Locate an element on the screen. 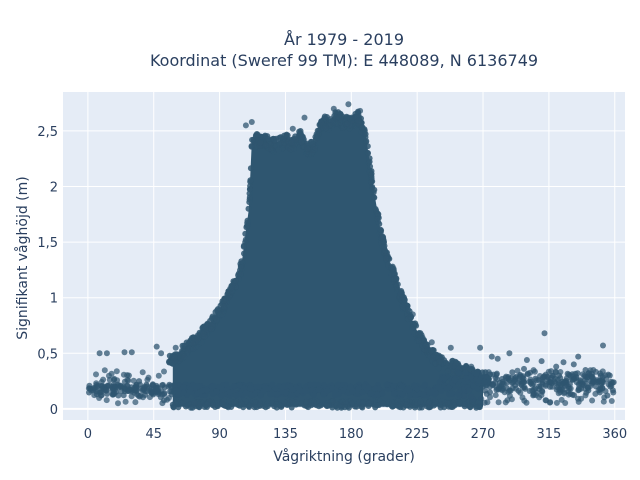 This screenshot has height=480, width=640. y-tick-label: 2 is located at coordinates (54, 188).